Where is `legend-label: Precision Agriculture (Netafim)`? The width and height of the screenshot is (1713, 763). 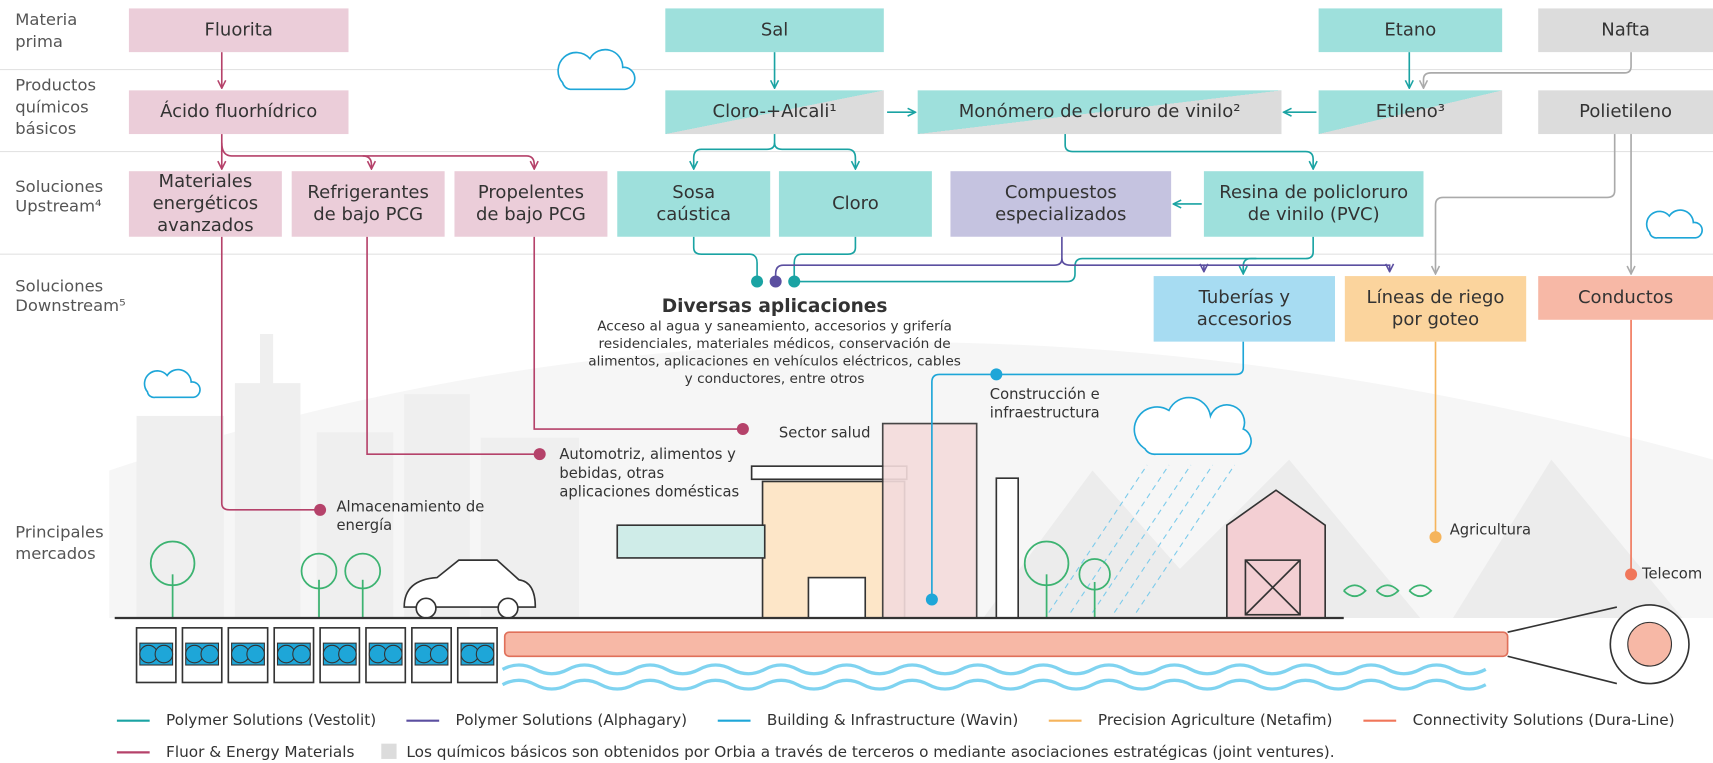
legend-label: Precision Agriculture (Netafim) is located at coordinates (1215, 720).